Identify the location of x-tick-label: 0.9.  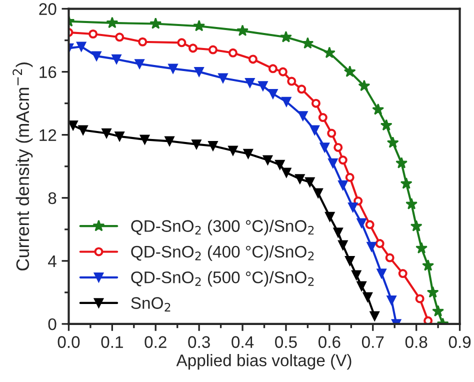
(459, 342).